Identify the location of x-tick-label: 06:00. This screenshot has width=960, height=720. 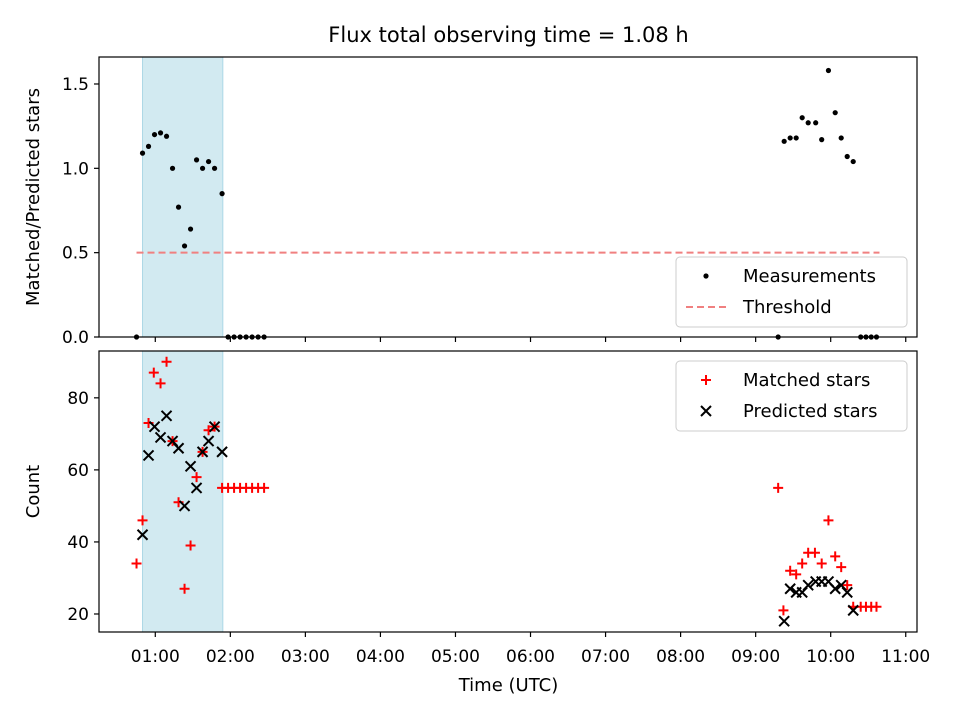
(530, 657).